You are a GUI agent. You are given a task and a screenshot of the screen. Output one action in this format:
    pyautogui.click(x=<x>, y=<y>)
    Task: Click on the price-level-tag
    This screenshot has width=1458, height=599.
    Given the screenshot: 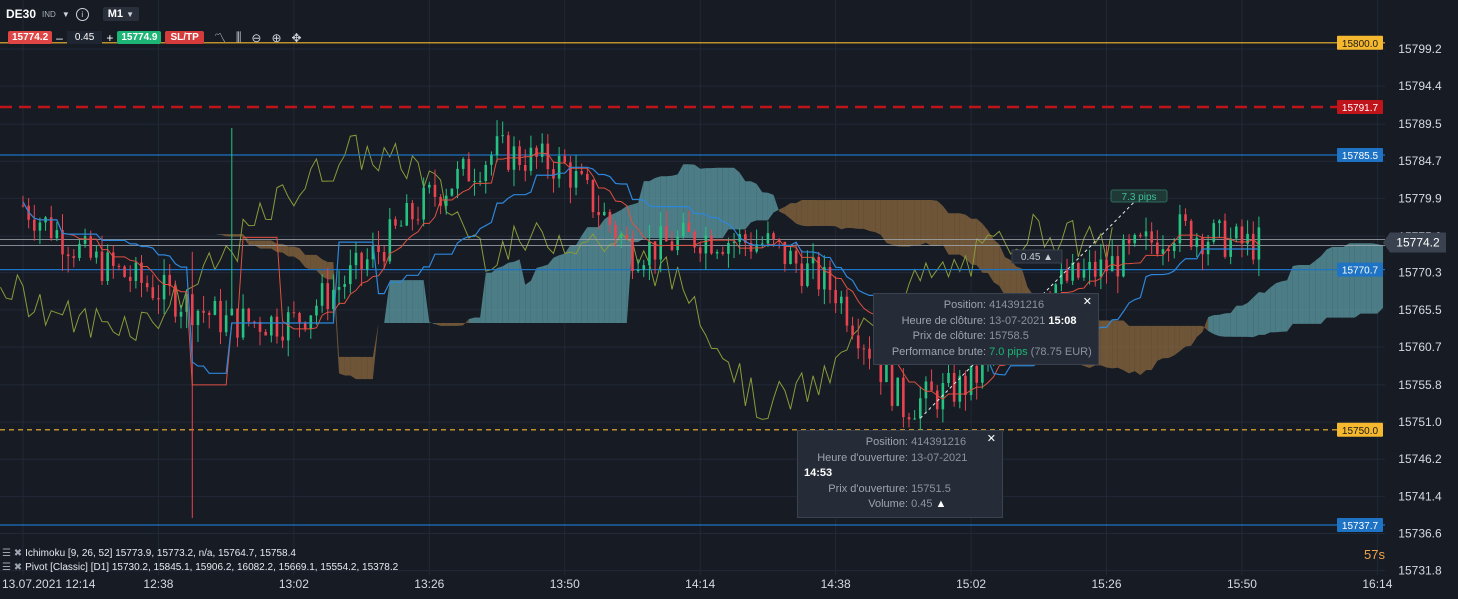 What is the action you would take?
    pyautogui.click(x=1360, y=269)
    